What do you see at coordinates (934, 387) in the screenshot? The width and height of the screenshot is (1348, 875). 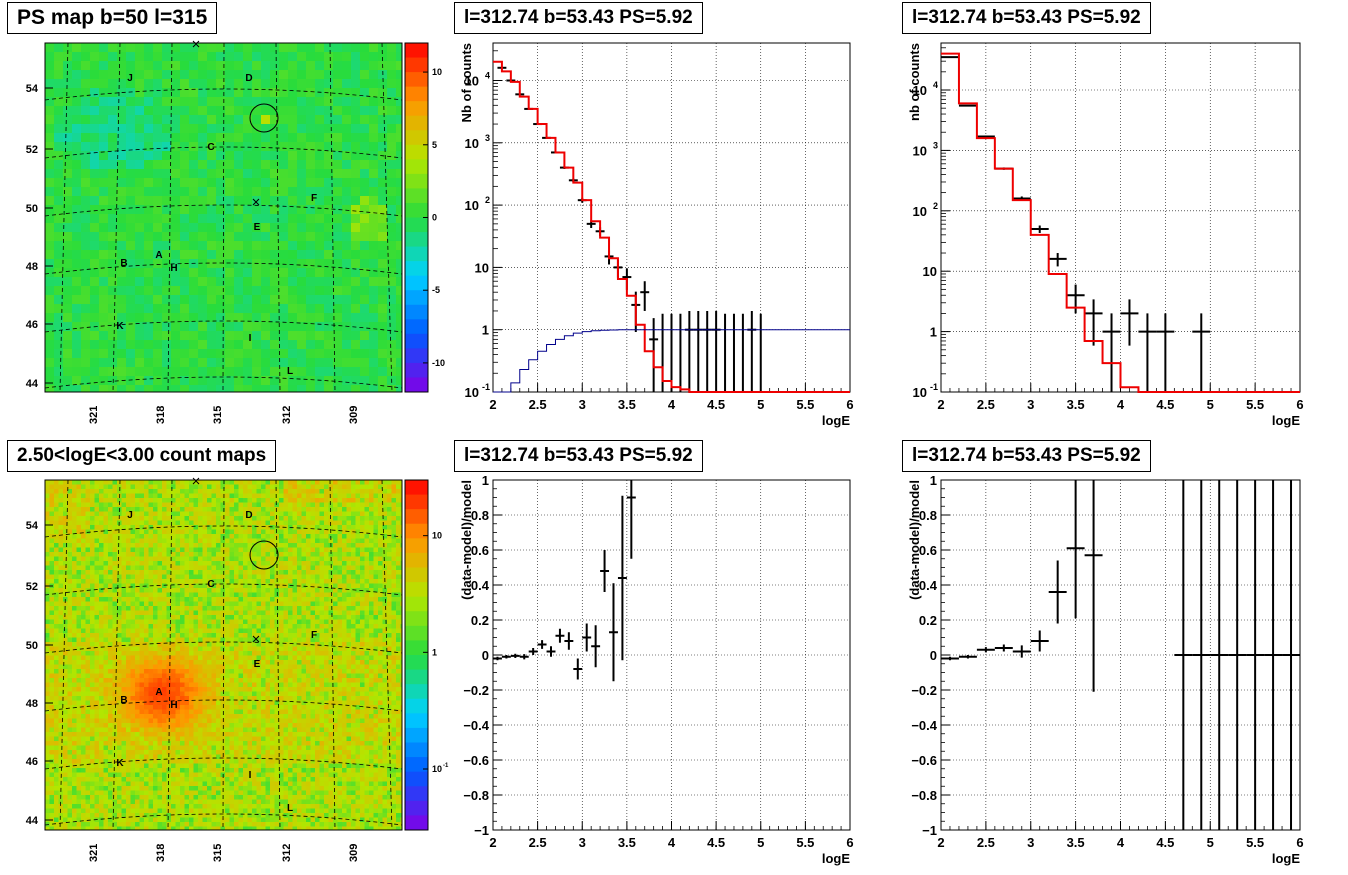 I see `y-tick-exponent: -1` at bounding box center [934, 387].